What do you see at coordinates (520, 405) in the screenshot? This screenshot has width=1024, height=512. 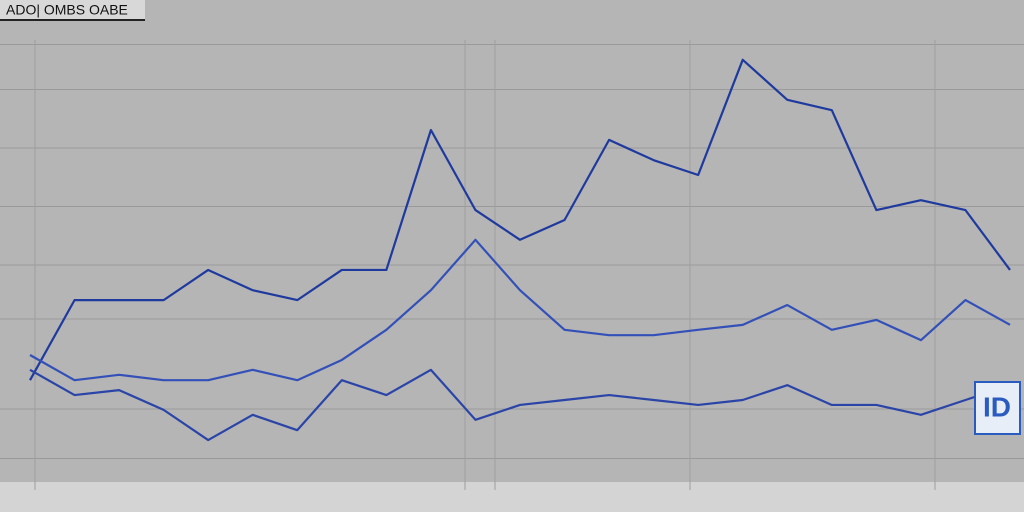 I see `series-line` at bounding box center [520, 405].